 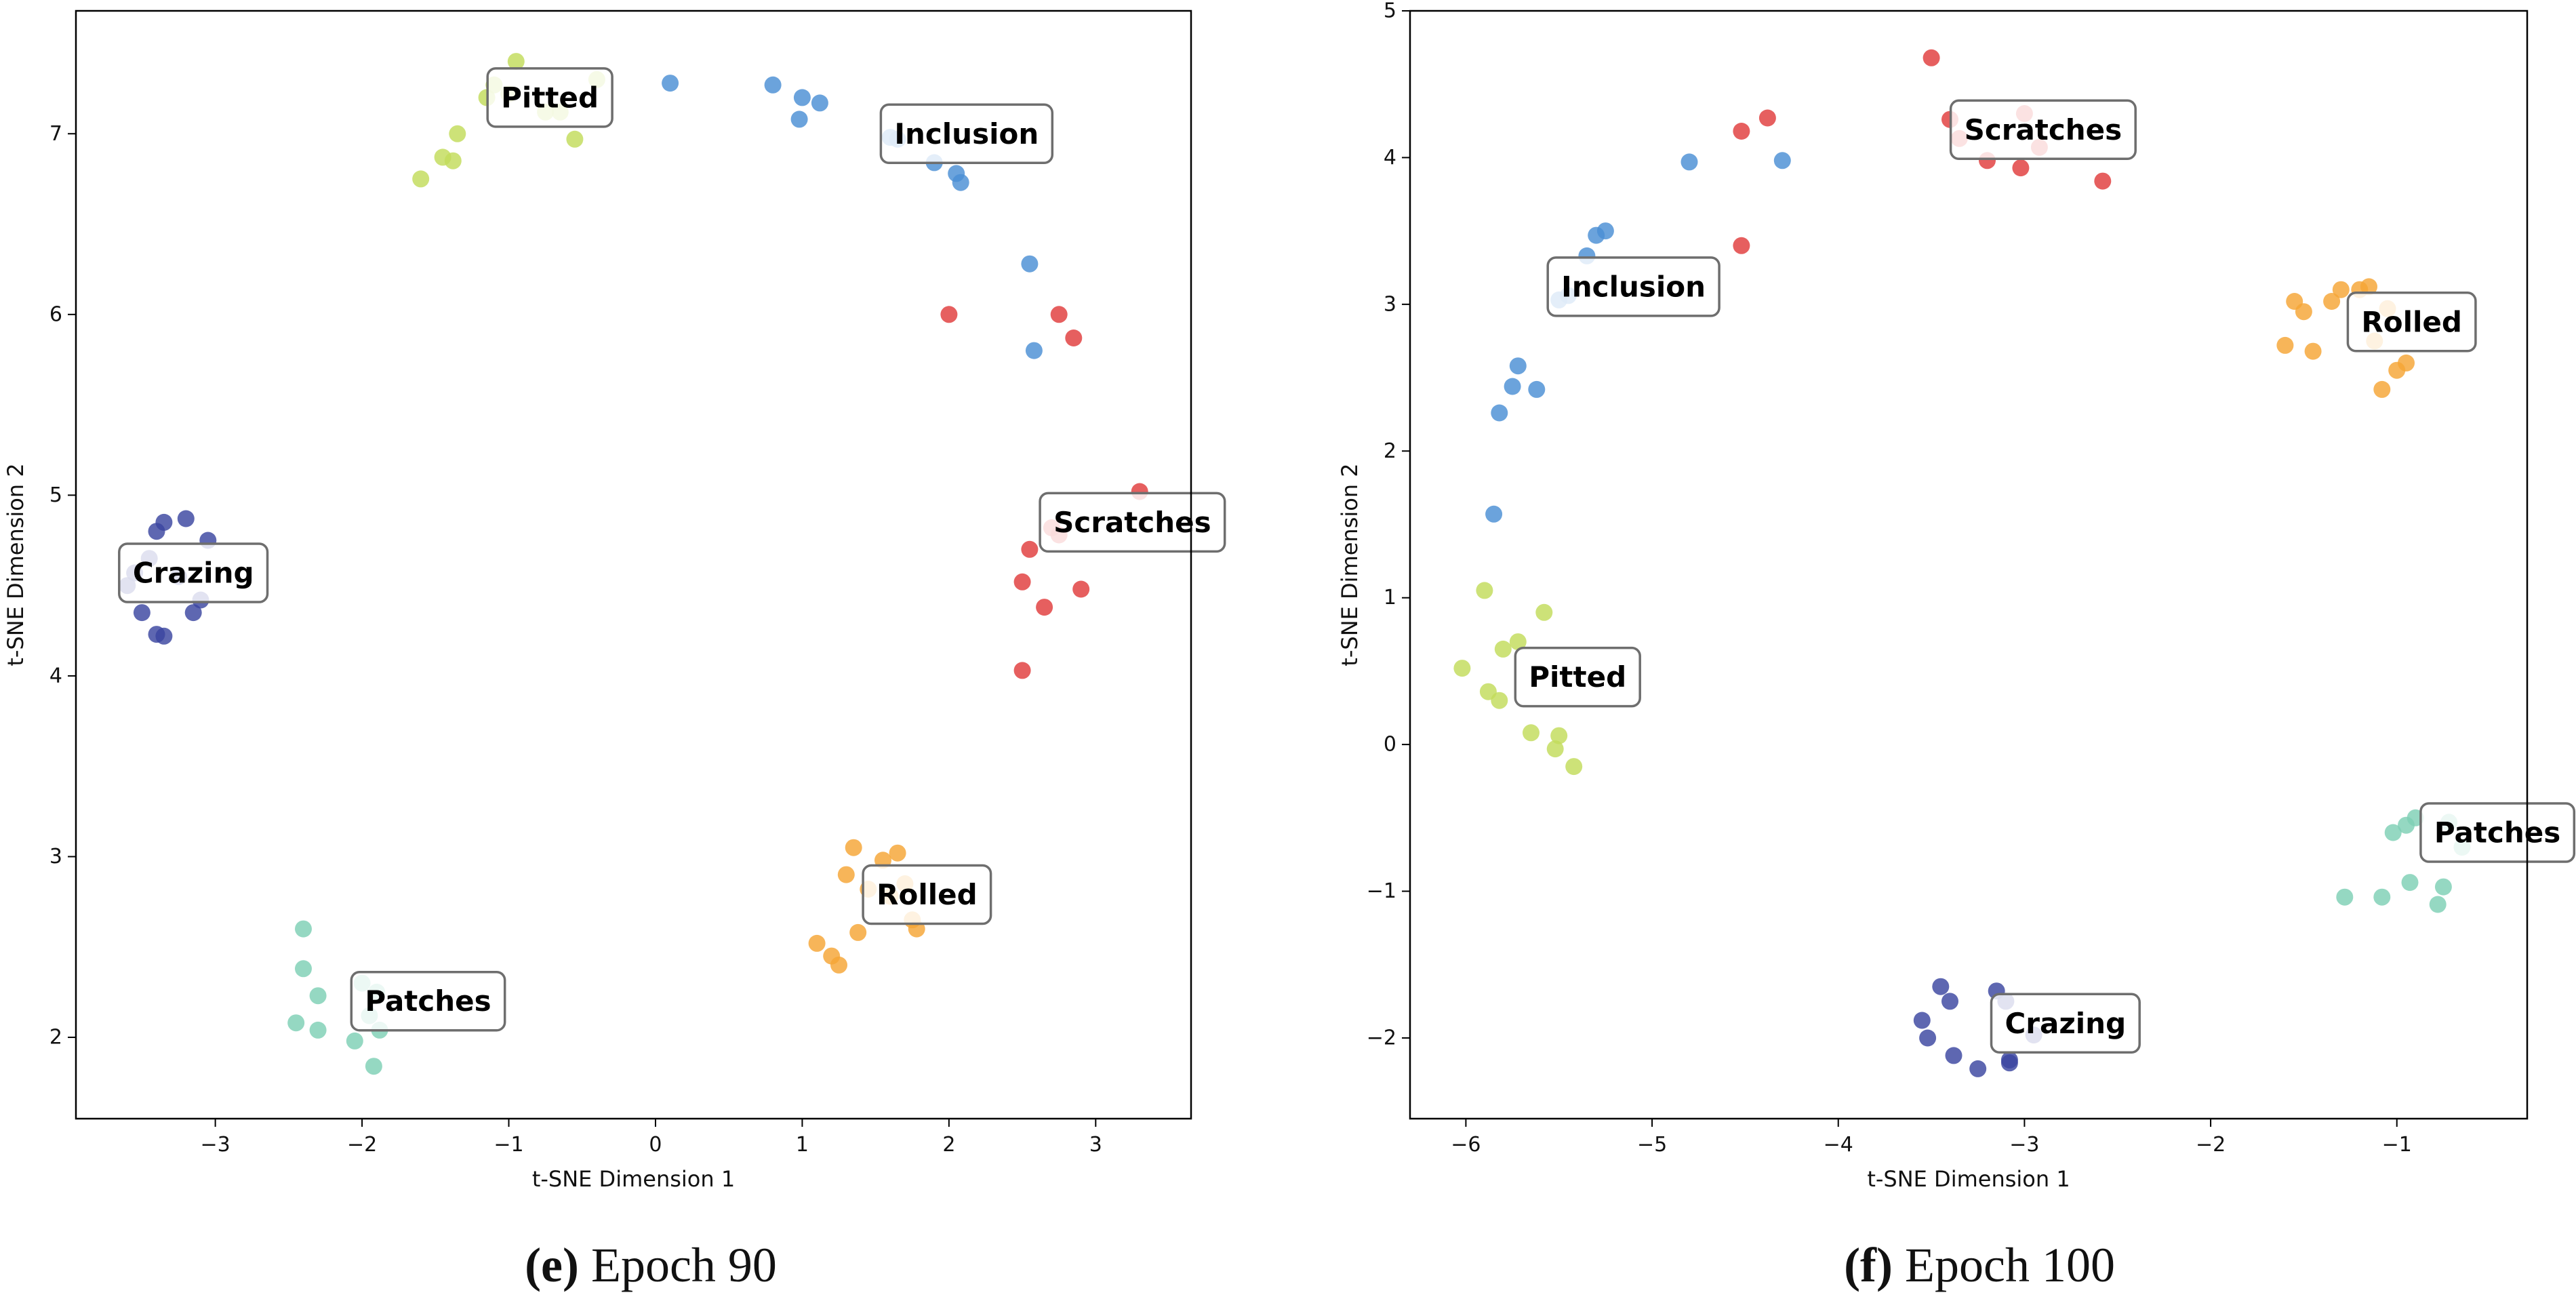 I want to click on x-tick-label-0: −6, so click(x=1466, y=1145).